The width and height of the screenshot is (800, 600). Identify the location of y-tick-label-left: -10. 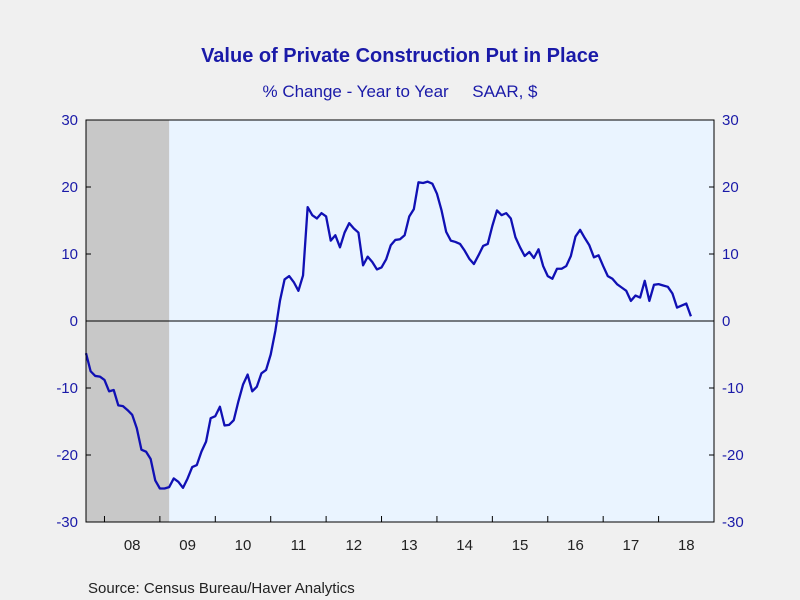
(67, 388).